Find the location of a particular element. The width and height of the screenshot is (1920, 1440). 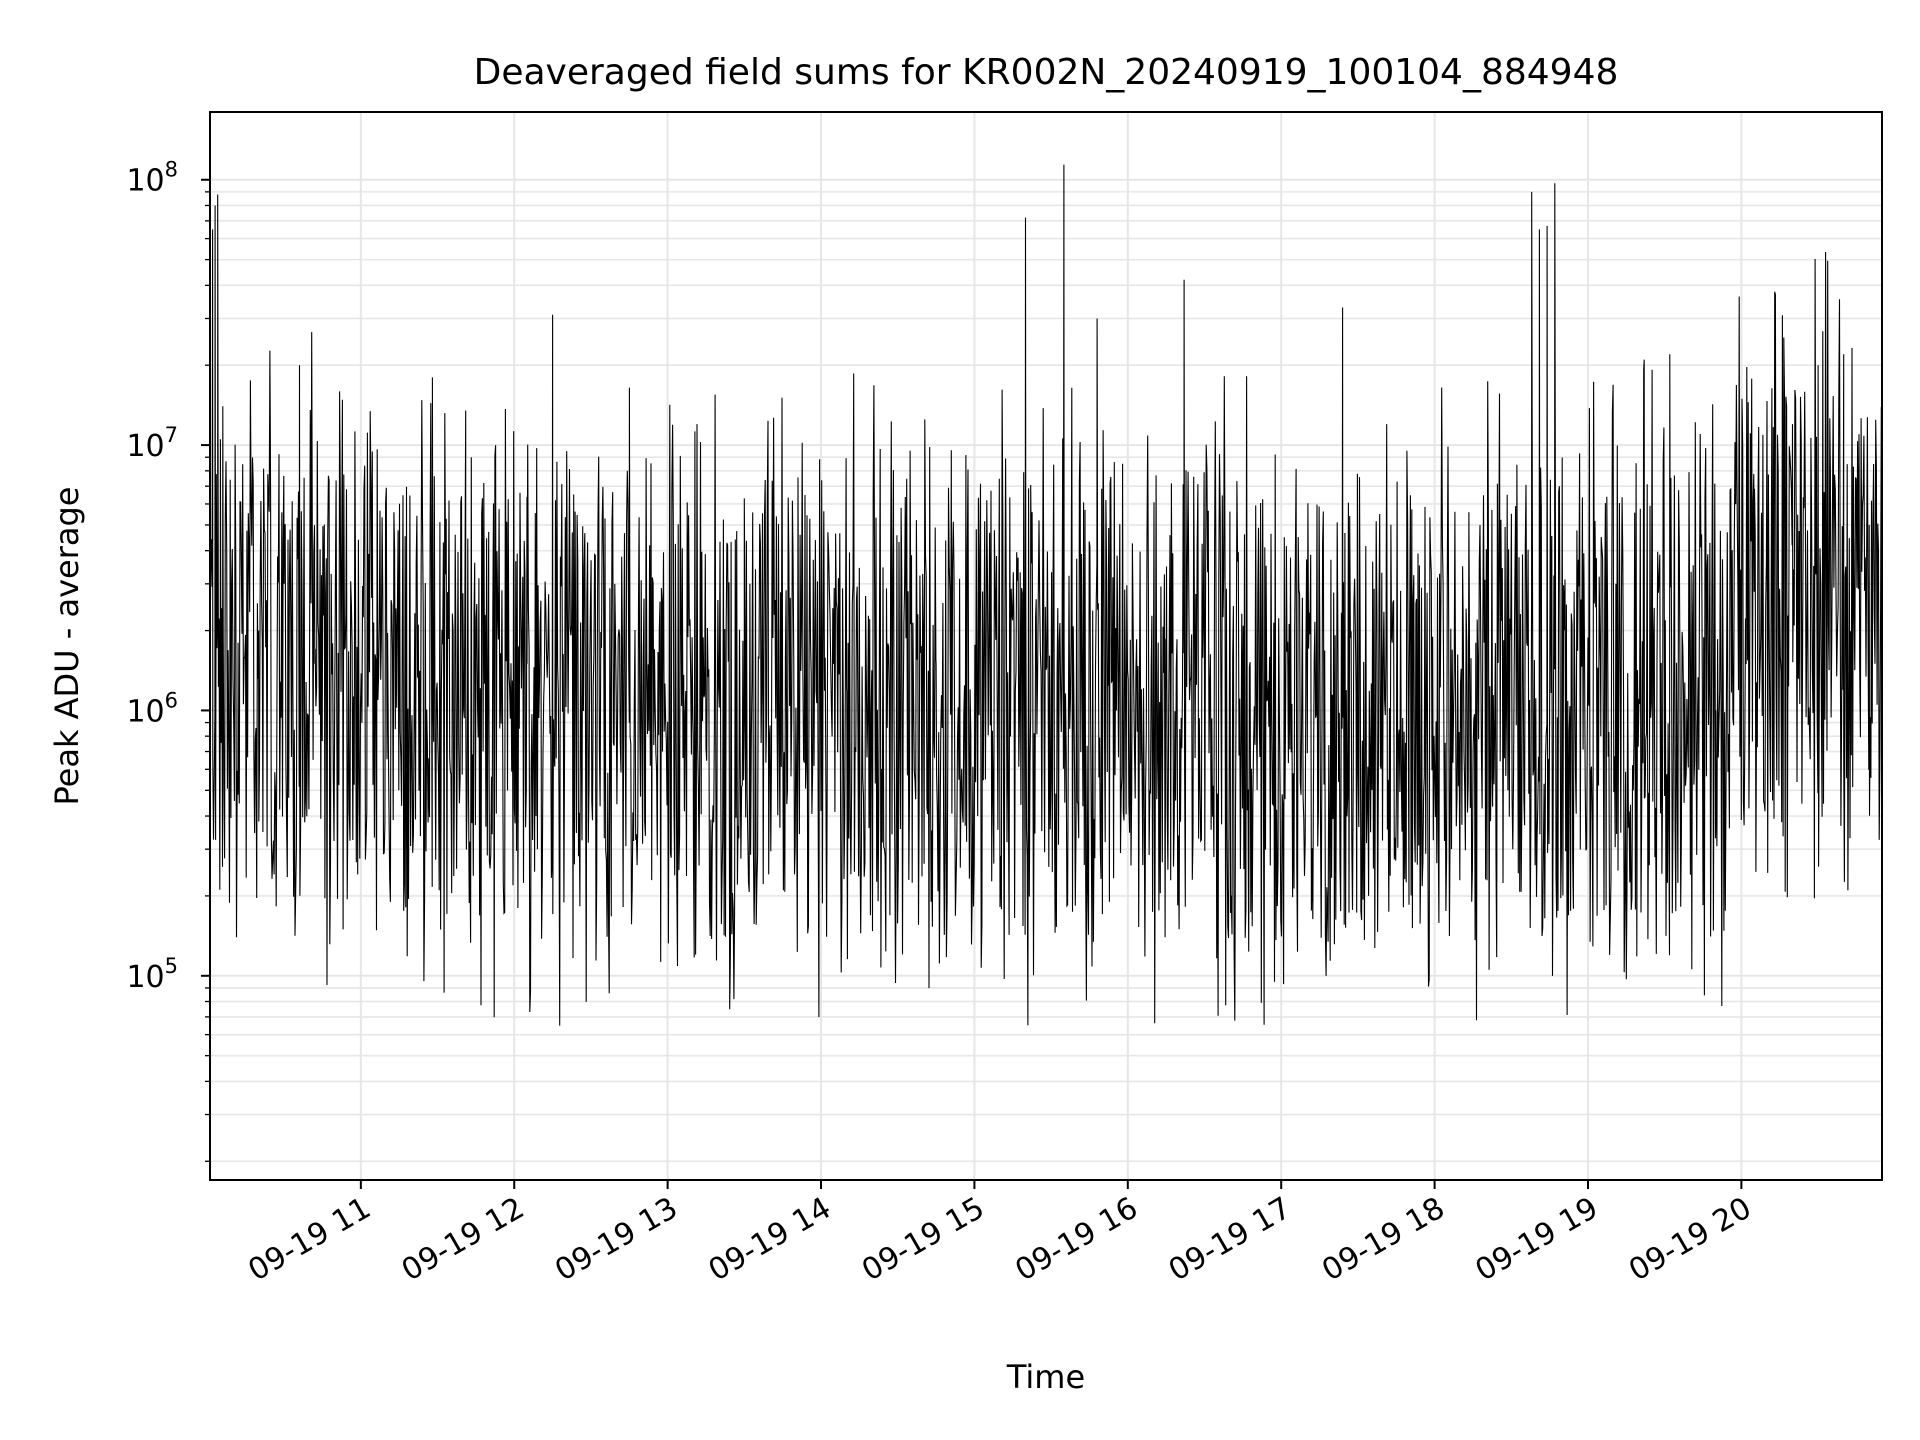

y-tick-label: 10⁶ is located at coordinates (152, 708).